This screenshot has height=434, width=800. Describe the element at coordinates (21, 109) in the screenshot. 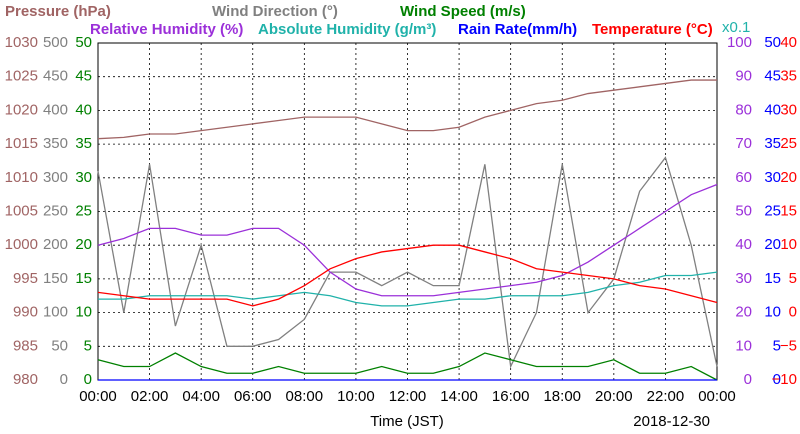

I see `y-tick-label: 1020` at that location.